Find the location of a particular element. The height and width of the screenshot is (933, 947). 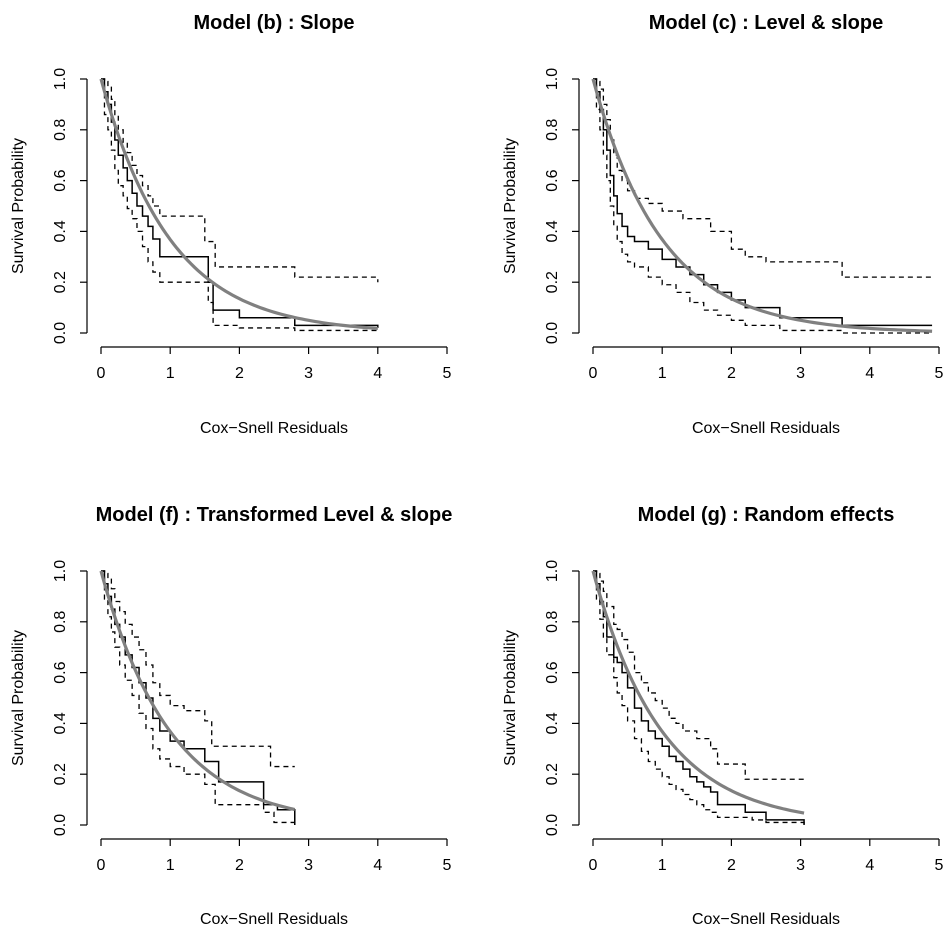

chart-title: Model (f) : Transformed Level & slope is located at coordinates (274, 515).